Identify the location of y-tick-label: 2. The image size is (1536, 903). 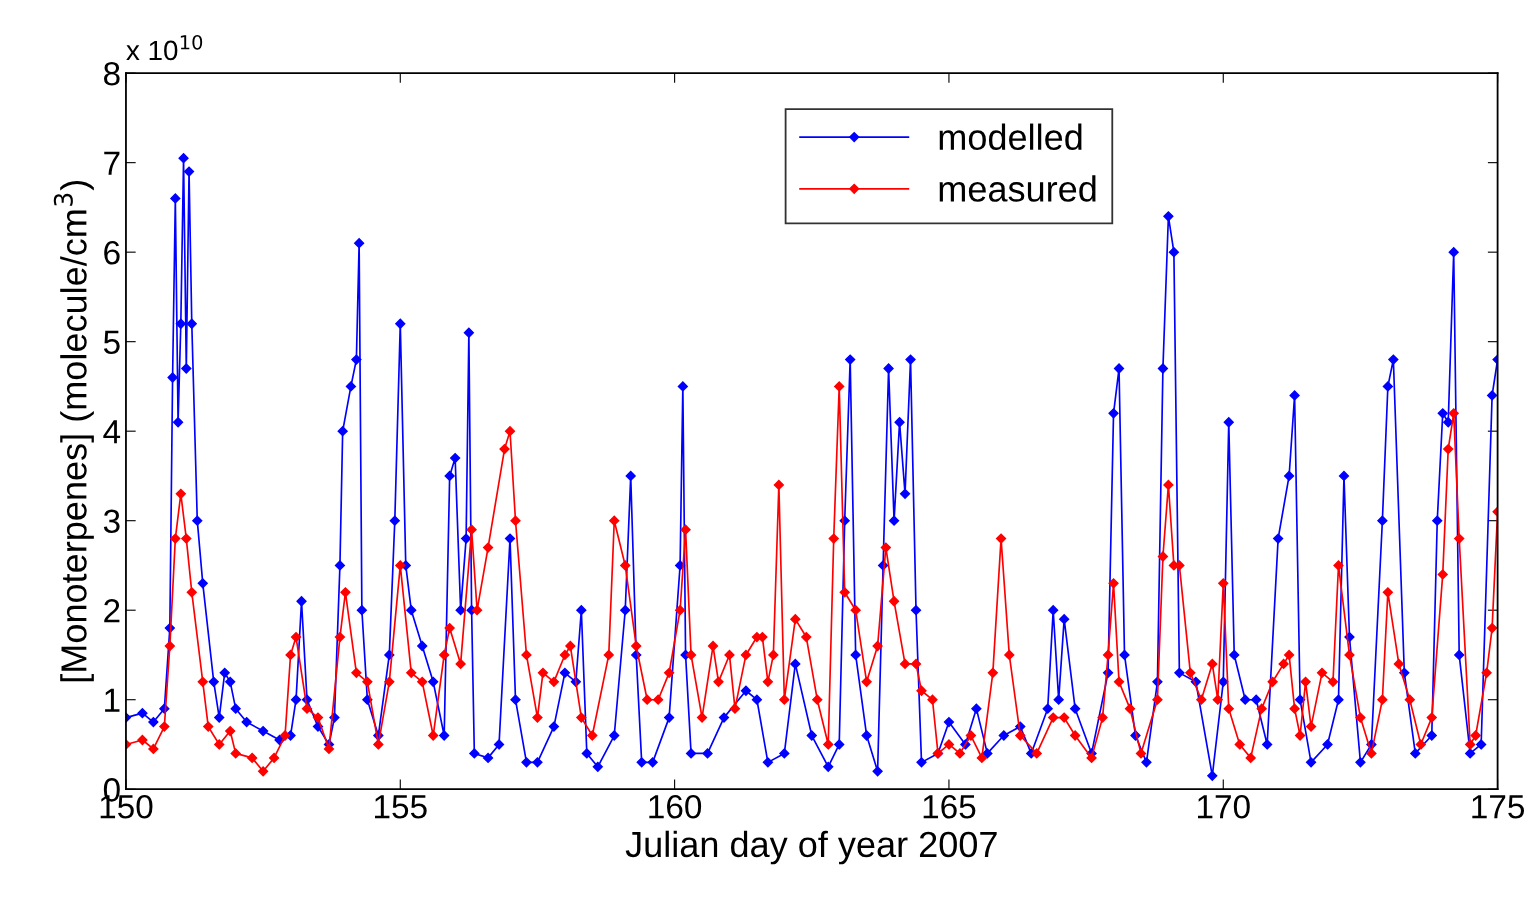
(112, 611).